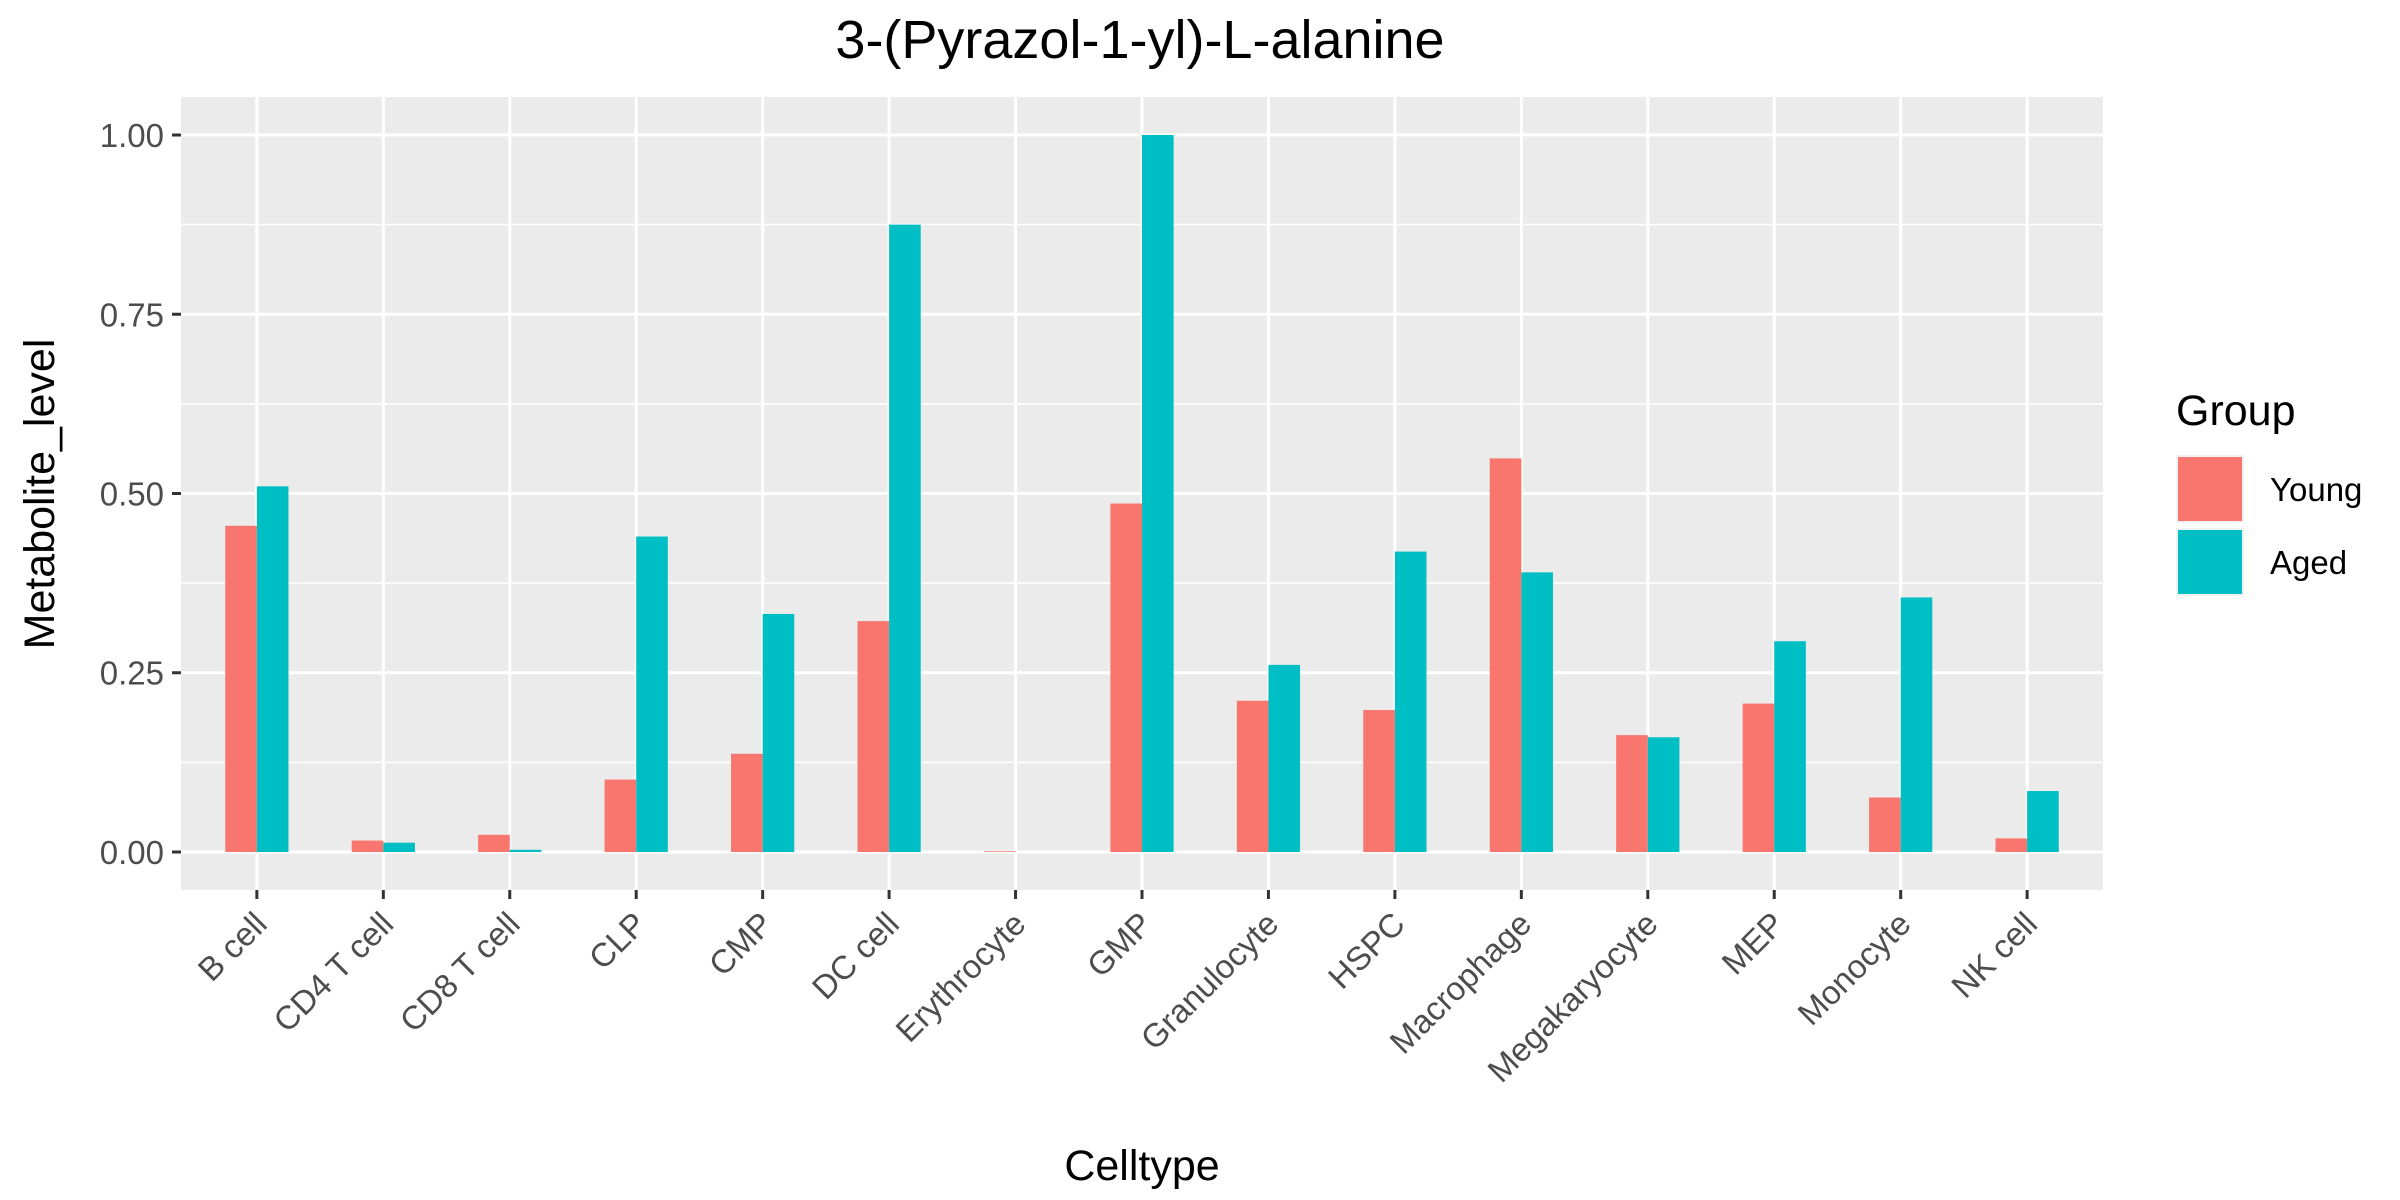 This screenshot has height=1200, width=2400. I want to click on y-axis: 0.00 0.25 0.50 0.75 1.00, so click(140, 494).